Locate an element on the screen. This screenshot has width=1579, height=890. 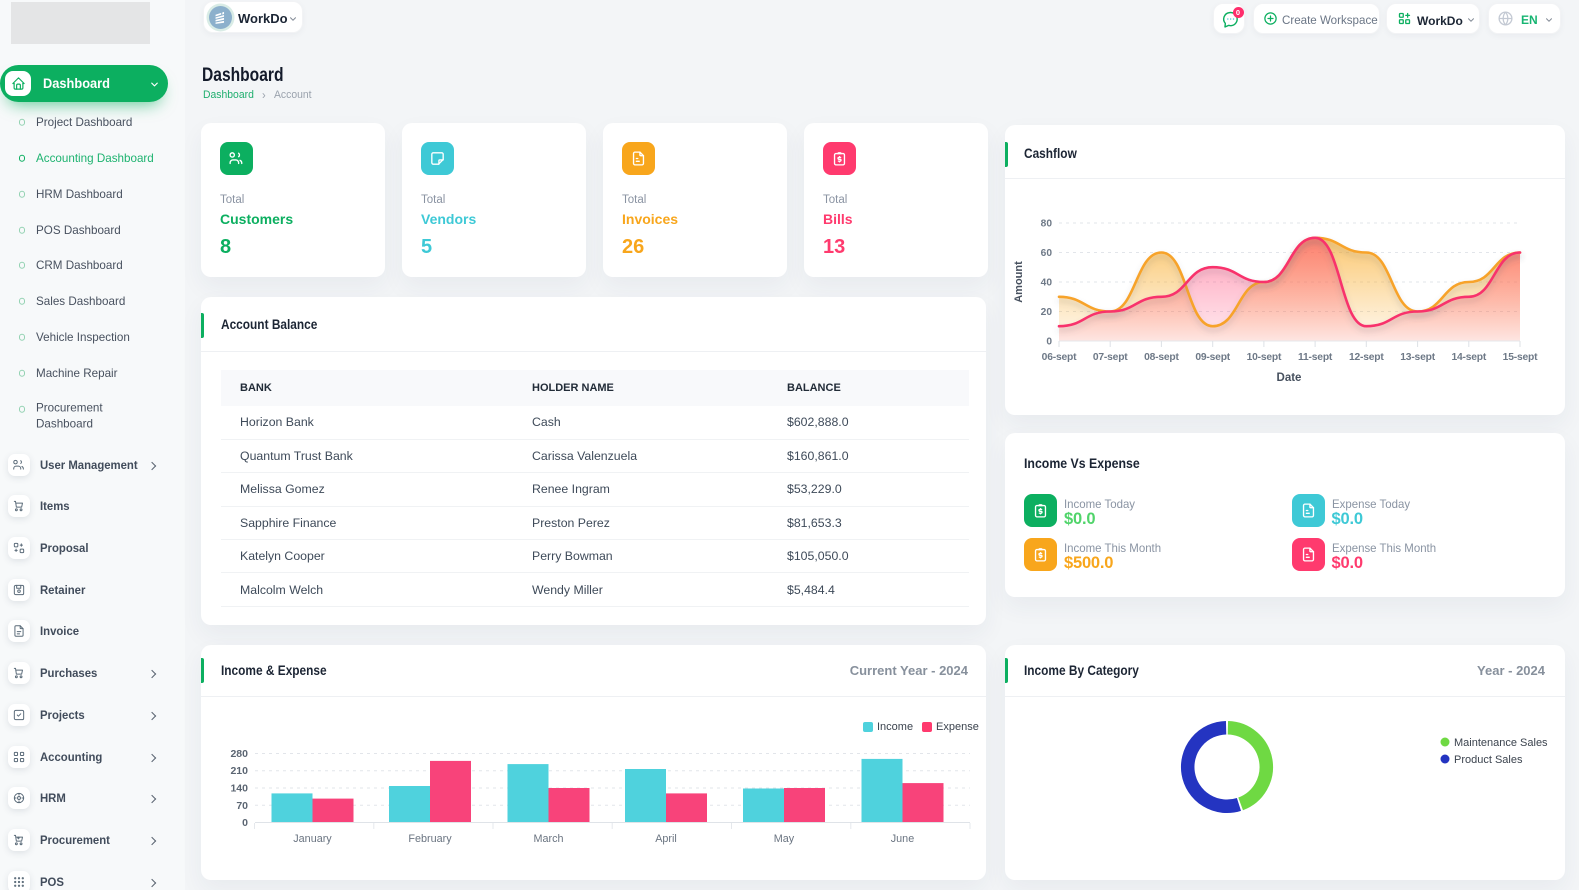
svg-text: February is located at coordinates (430, 839).